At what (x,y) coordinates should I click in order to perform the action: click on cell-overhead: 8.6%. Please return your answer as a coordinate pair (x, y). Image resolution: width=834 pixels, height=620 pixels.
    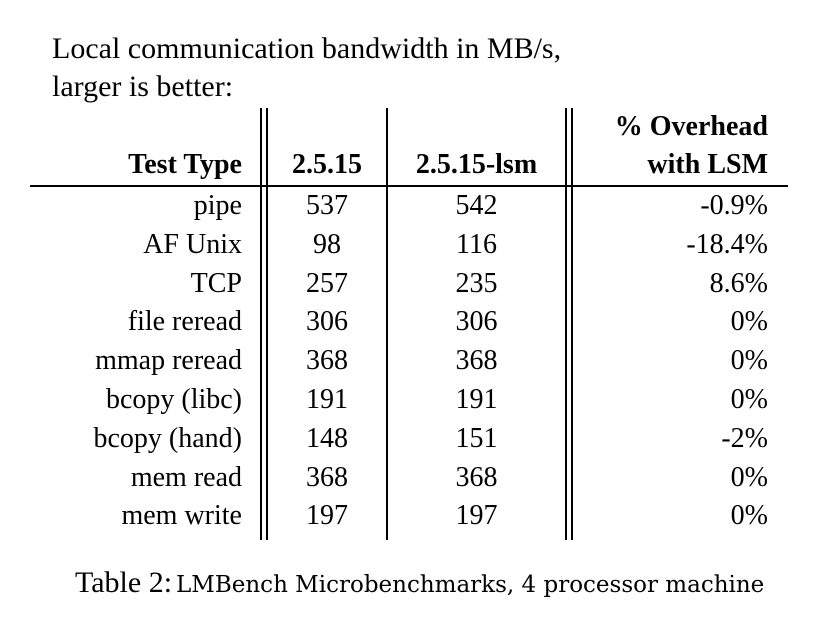
    Looking at the image, I should click on (738, 283).